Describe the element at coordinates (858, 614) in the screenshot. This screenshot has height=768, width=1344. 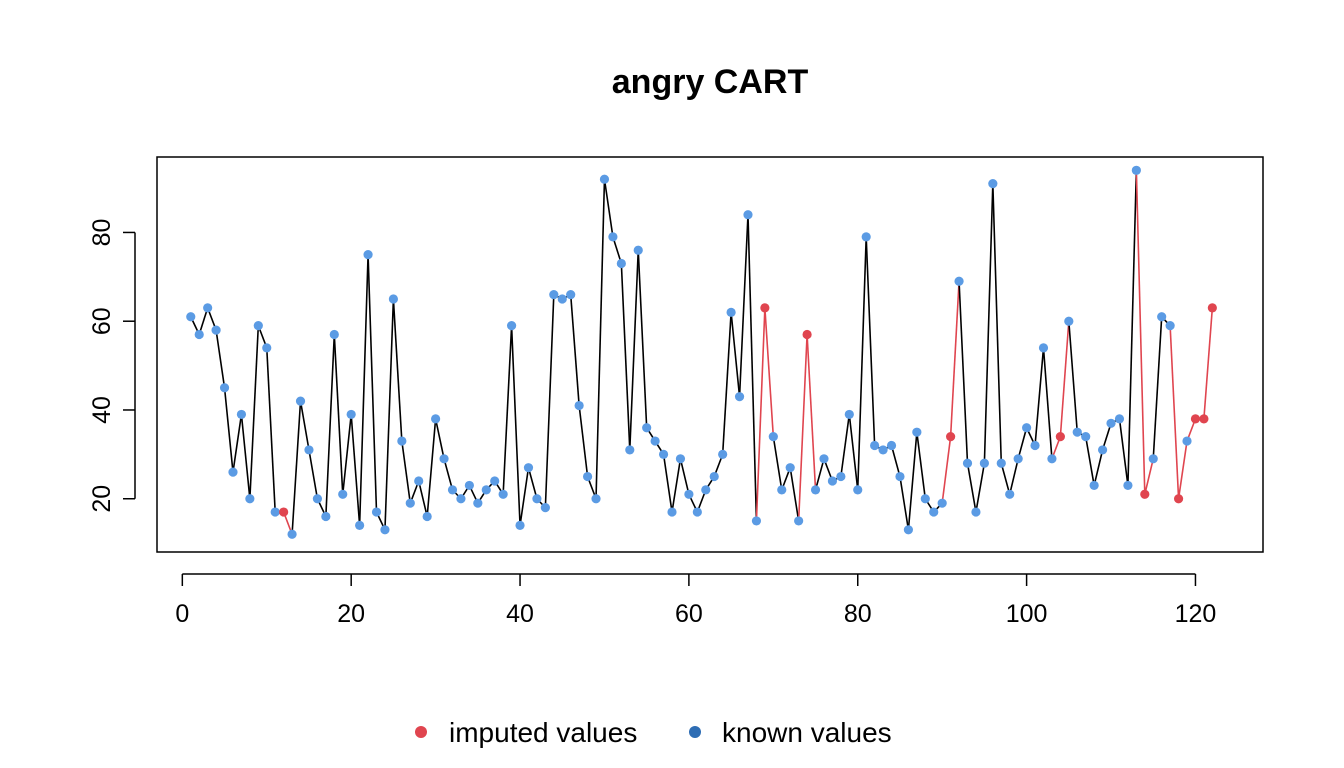
I see `x-tick-label: 80` at that location.